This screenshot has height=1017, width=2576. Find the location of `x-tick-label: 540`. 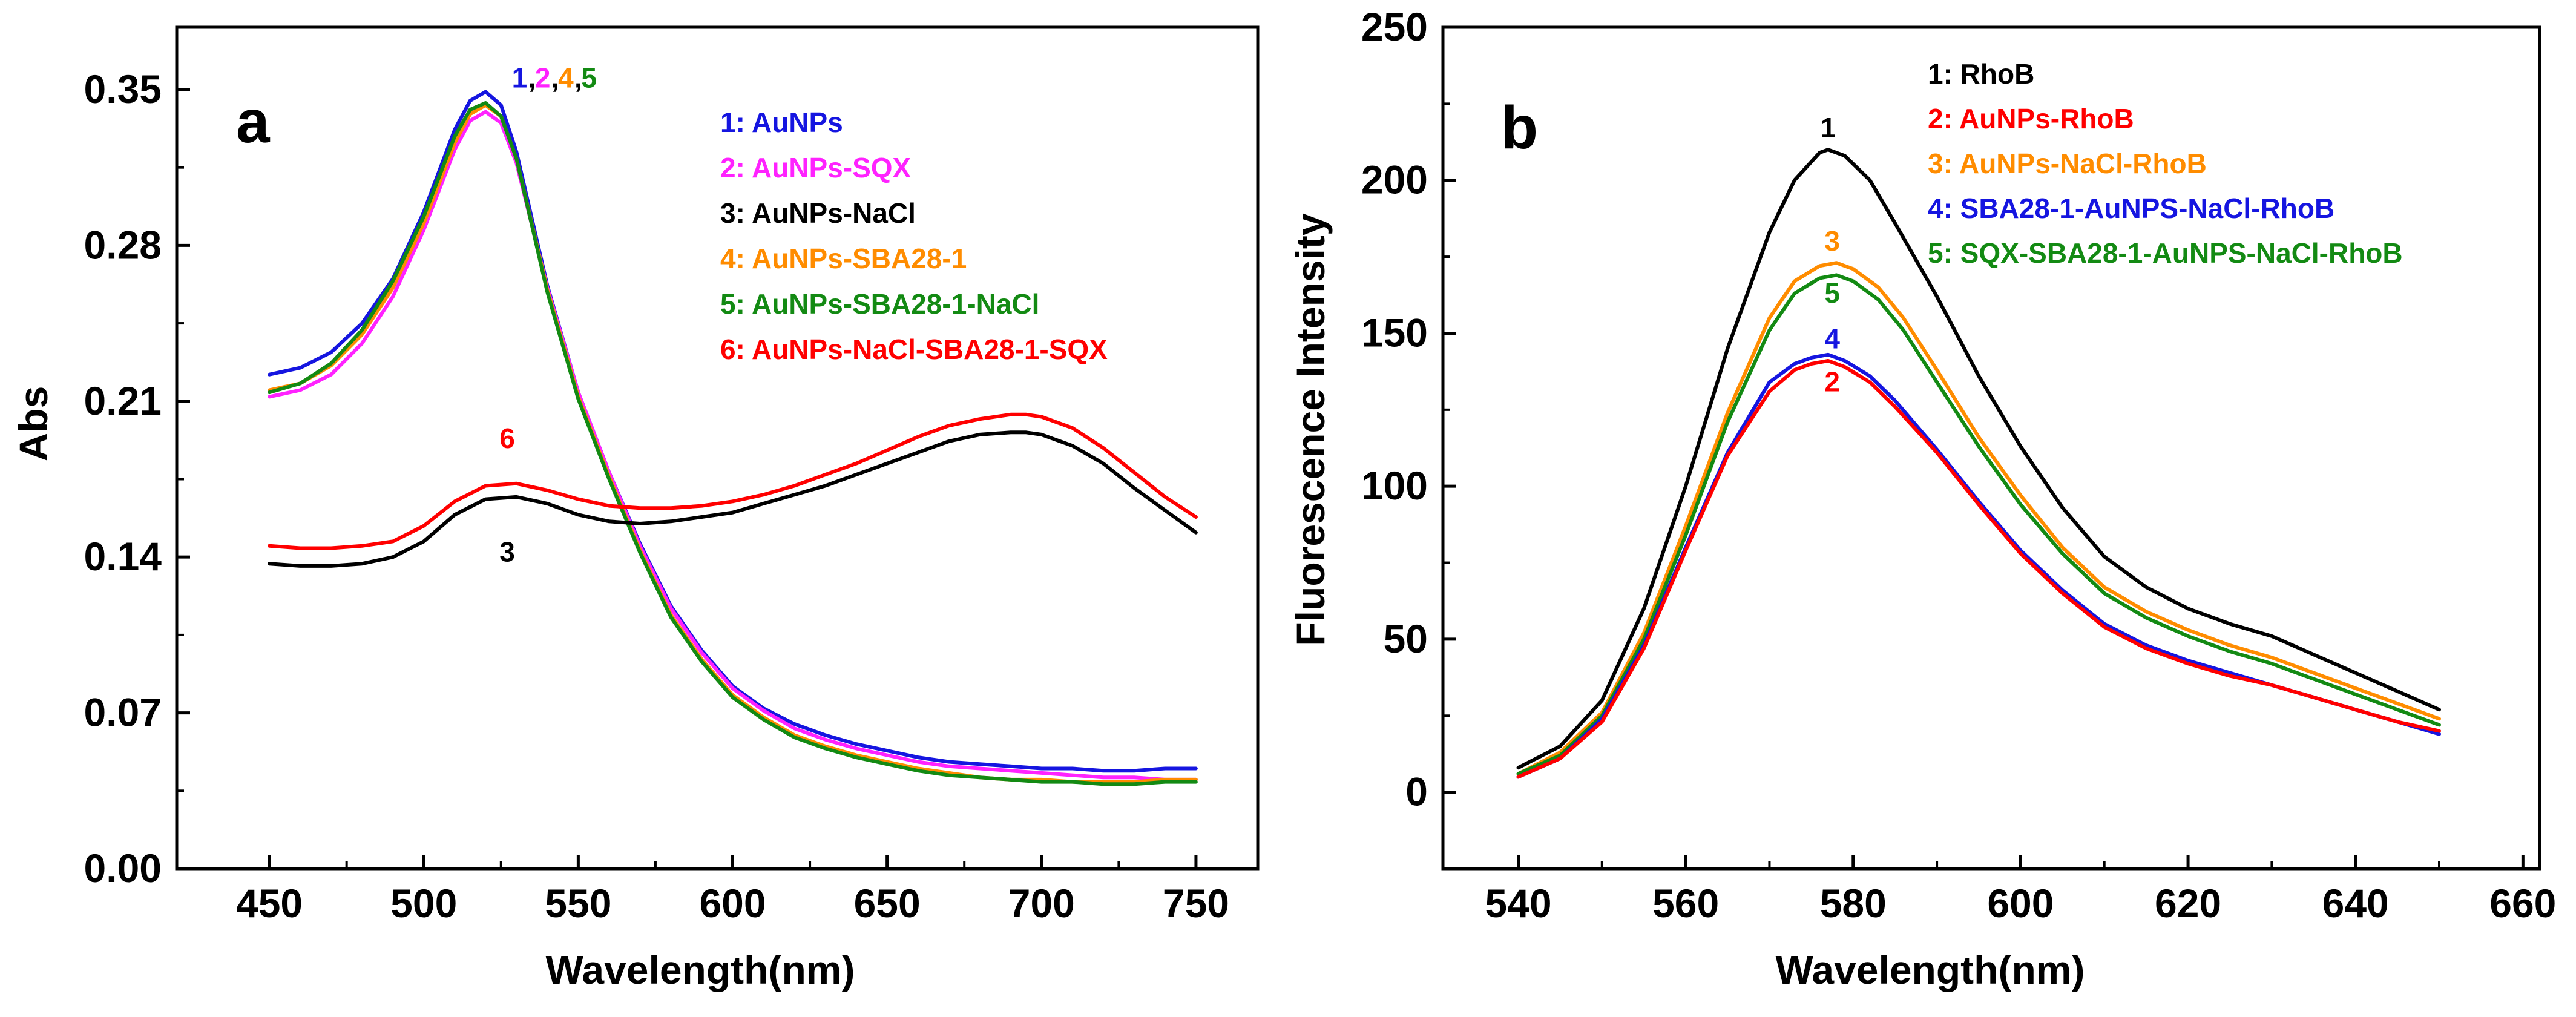

x-tick-label: 540 is located at coordinates (1518, 903).